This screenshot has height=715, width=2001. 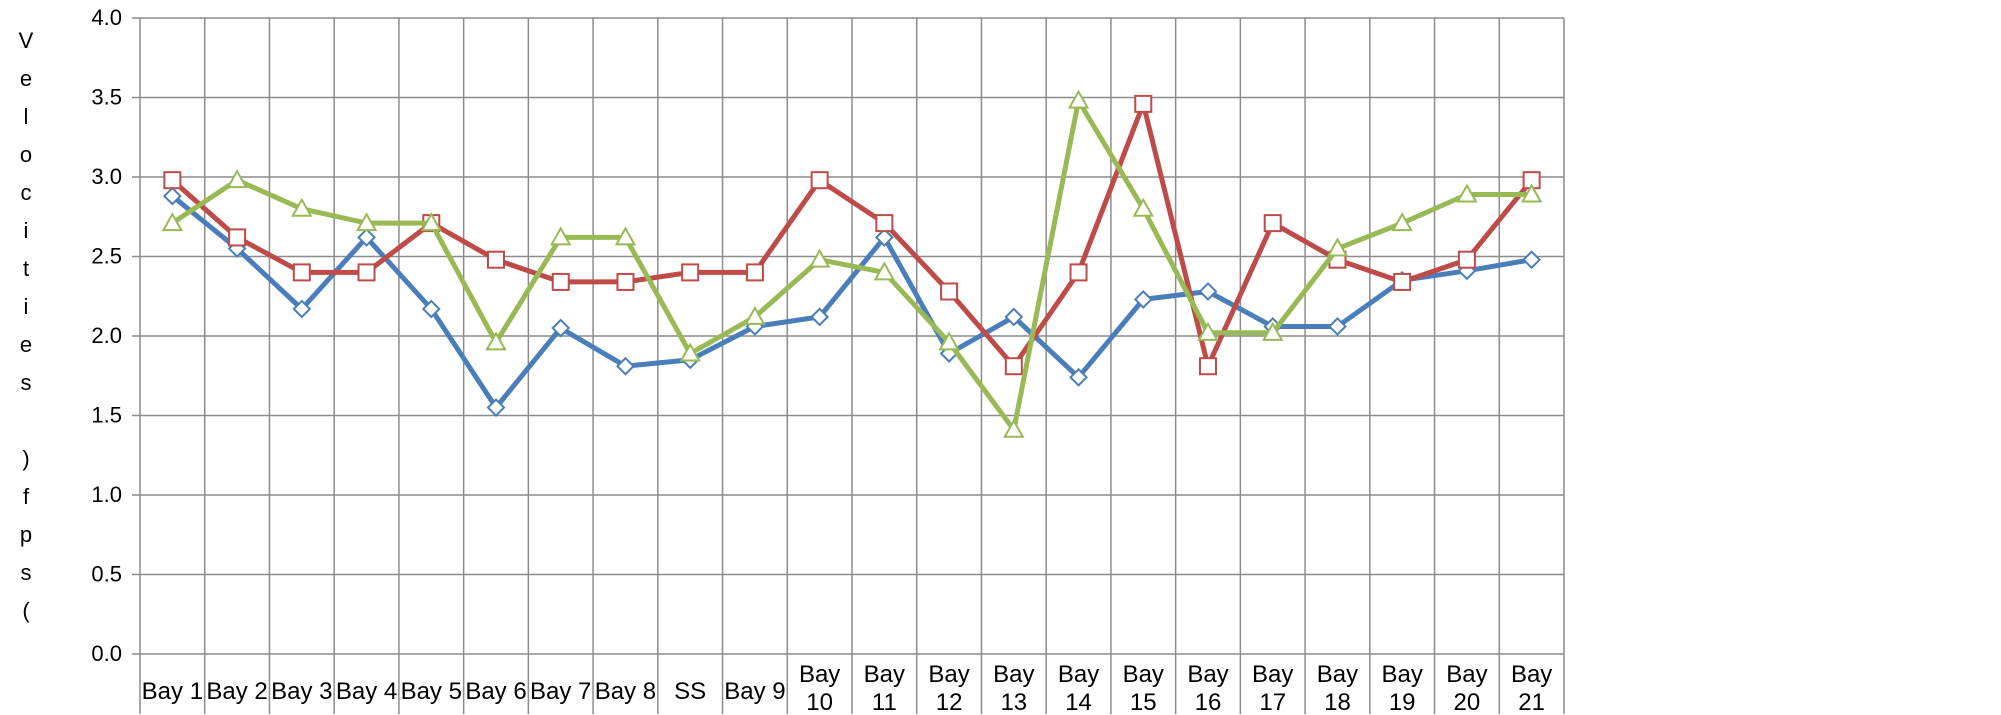 I want to click on y-axis-ticks: 0.0 0.5 1.0 1.5 2.0 2.5 3.0 3.5 4.0, so click(x=106, y=335).